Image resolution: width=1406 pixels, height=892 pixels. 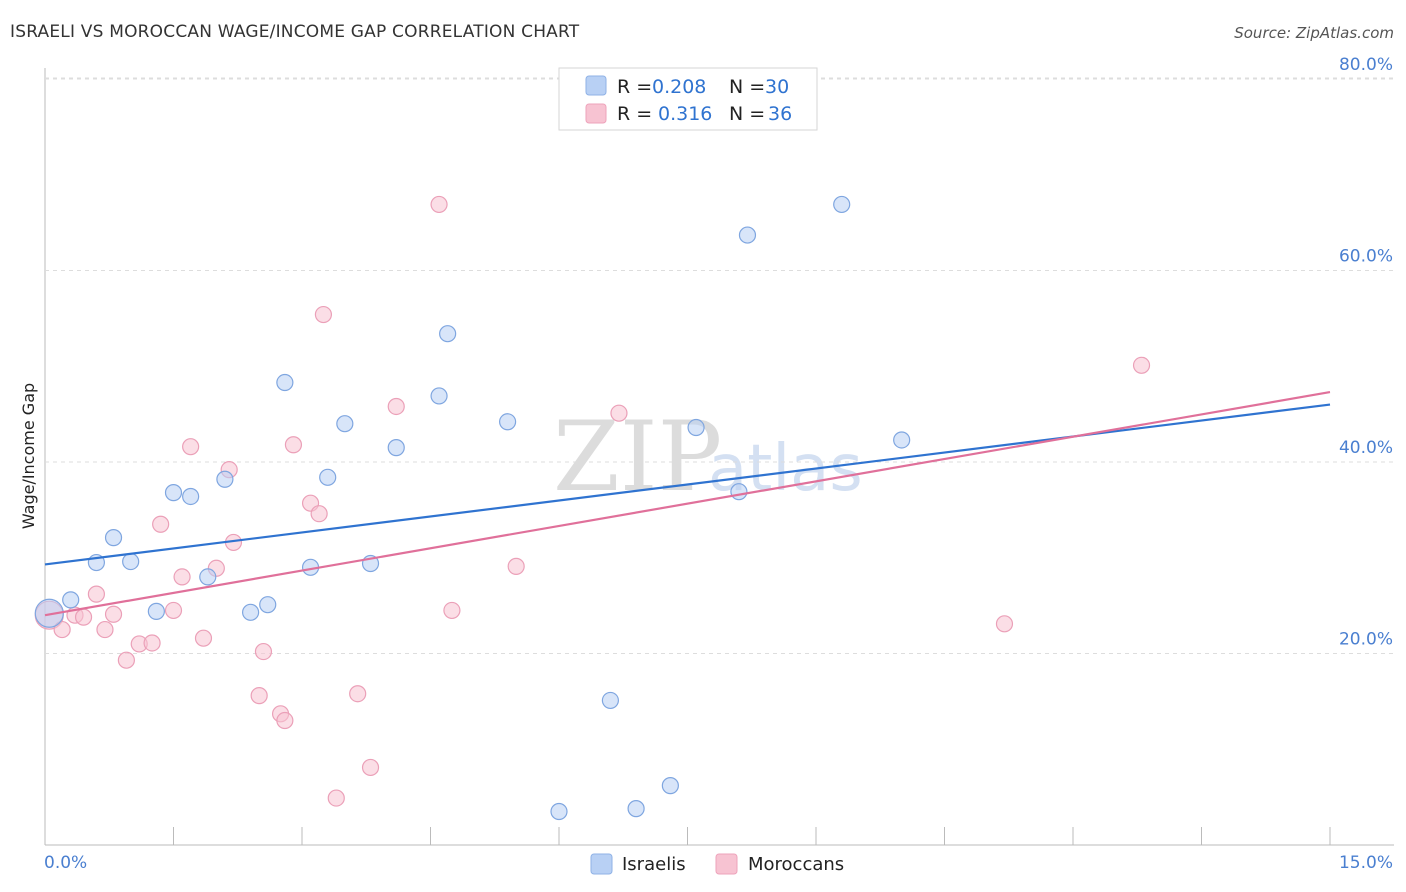 What do you see at coordinates (747, 87) in the screenshot?
I see `legend-n-label-israelis: N =` at bounding box center [747, 87].